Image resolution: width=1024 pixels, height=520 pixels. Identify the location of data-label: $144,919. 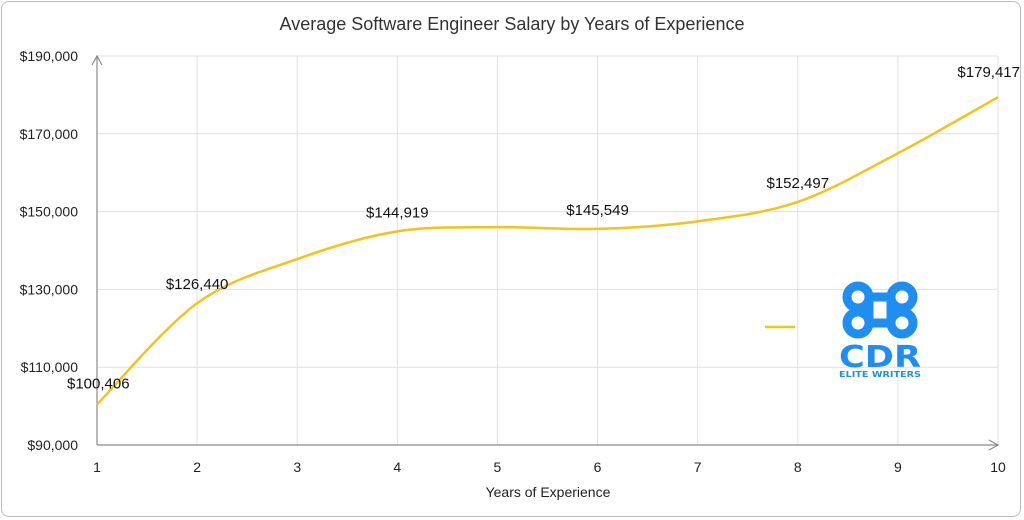
(397, 212).